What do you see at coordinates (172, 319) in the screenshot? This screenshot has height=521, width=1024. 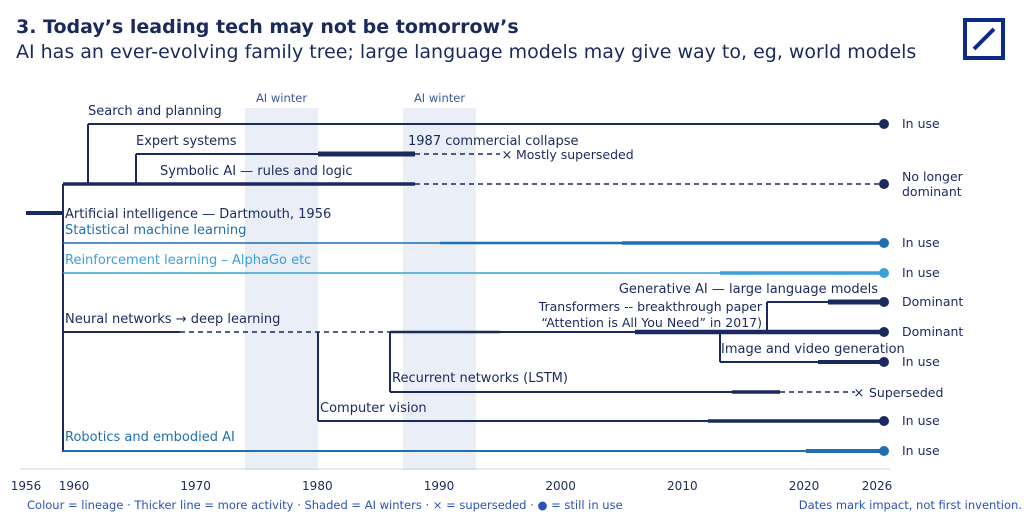 I see `label-neural: Neural networks → deep learning` at bounding box center [172, 319].